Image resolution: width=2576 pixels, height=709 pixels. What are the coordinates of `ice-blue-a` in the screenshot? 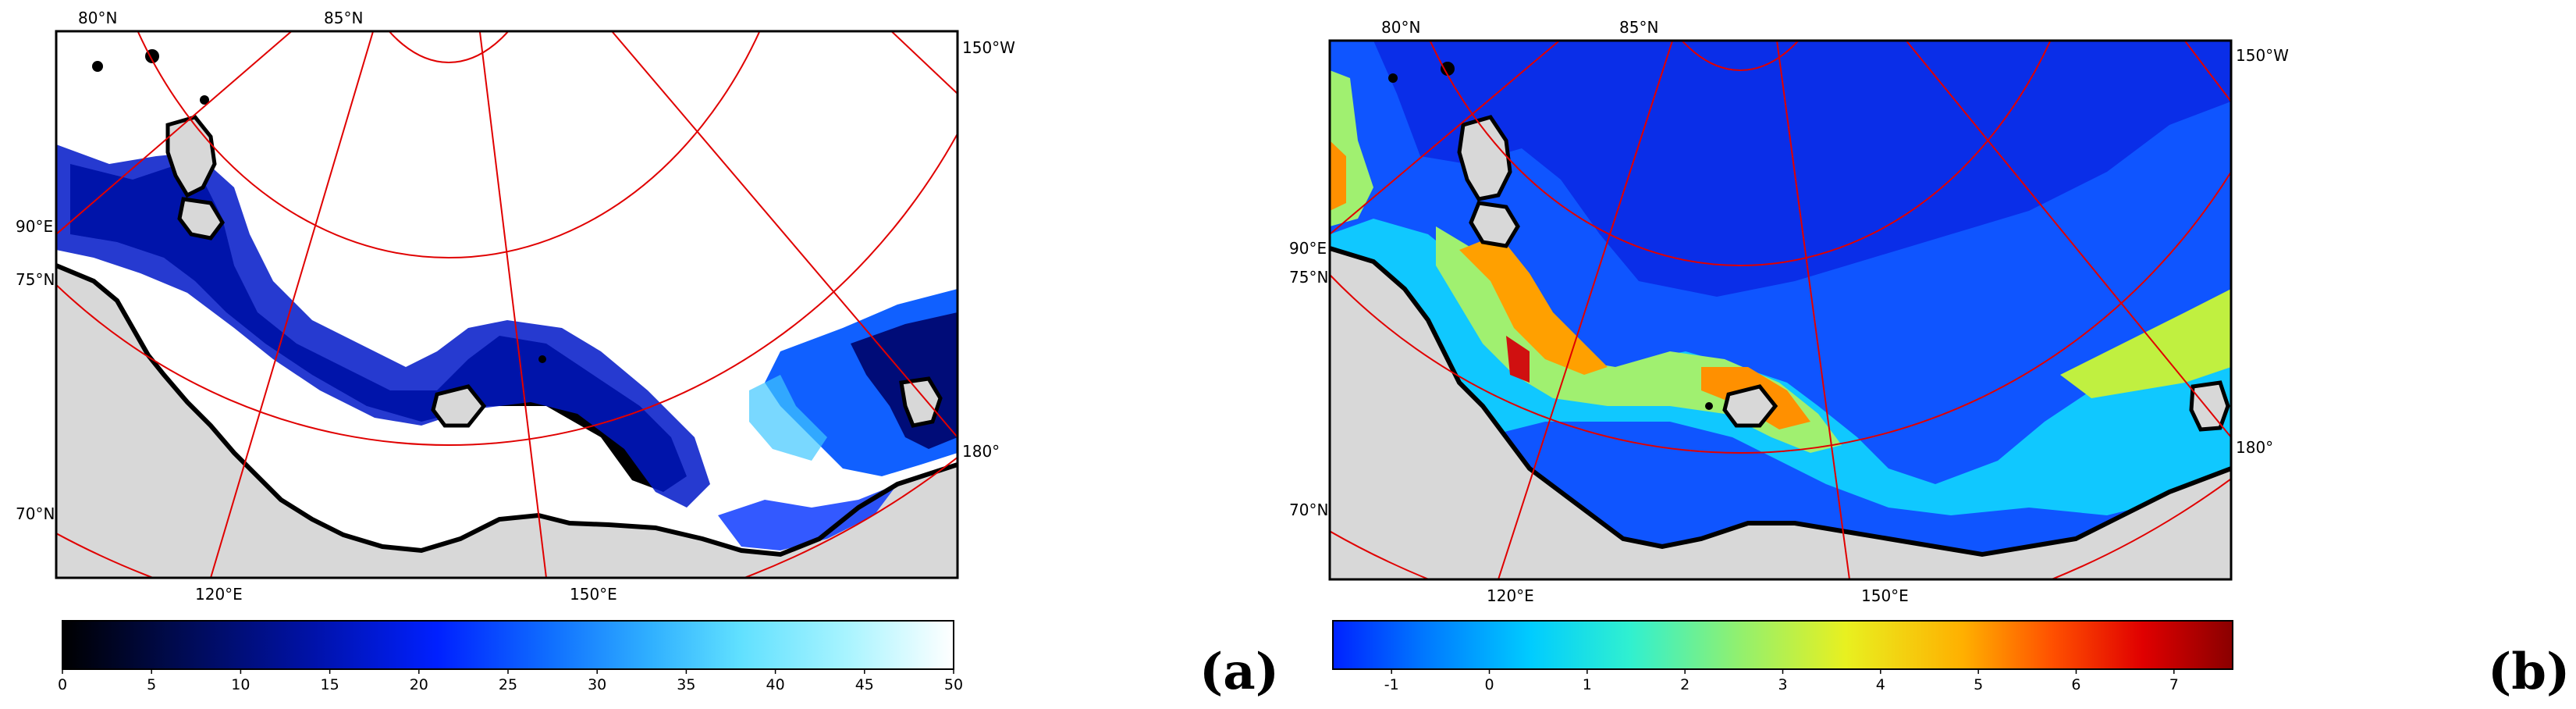 It's located at (383, 326).